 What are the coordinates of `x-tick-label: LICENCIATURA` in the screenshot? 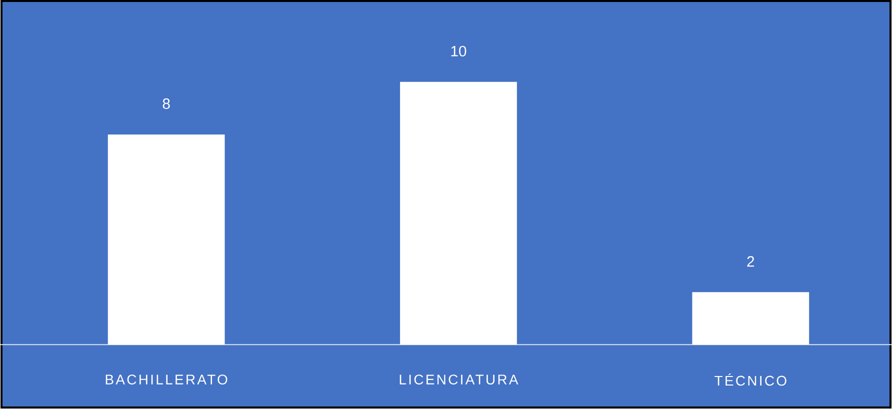 It's located at (459, 379).